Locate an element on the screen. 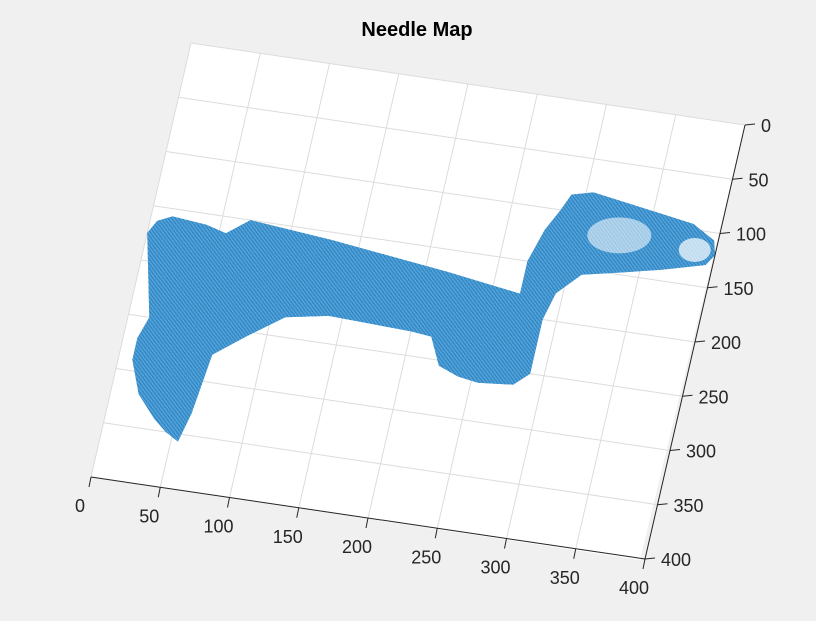 The height and width of the screenshot is (621, 816). y-tick-label: 100 is located at coordinates (751, 235).